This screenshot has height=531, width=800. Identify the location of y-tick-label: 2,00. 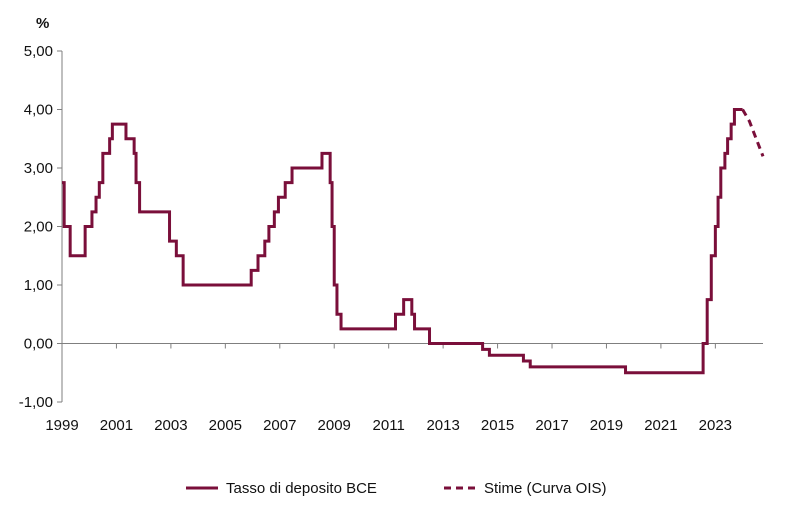
(38, 227).